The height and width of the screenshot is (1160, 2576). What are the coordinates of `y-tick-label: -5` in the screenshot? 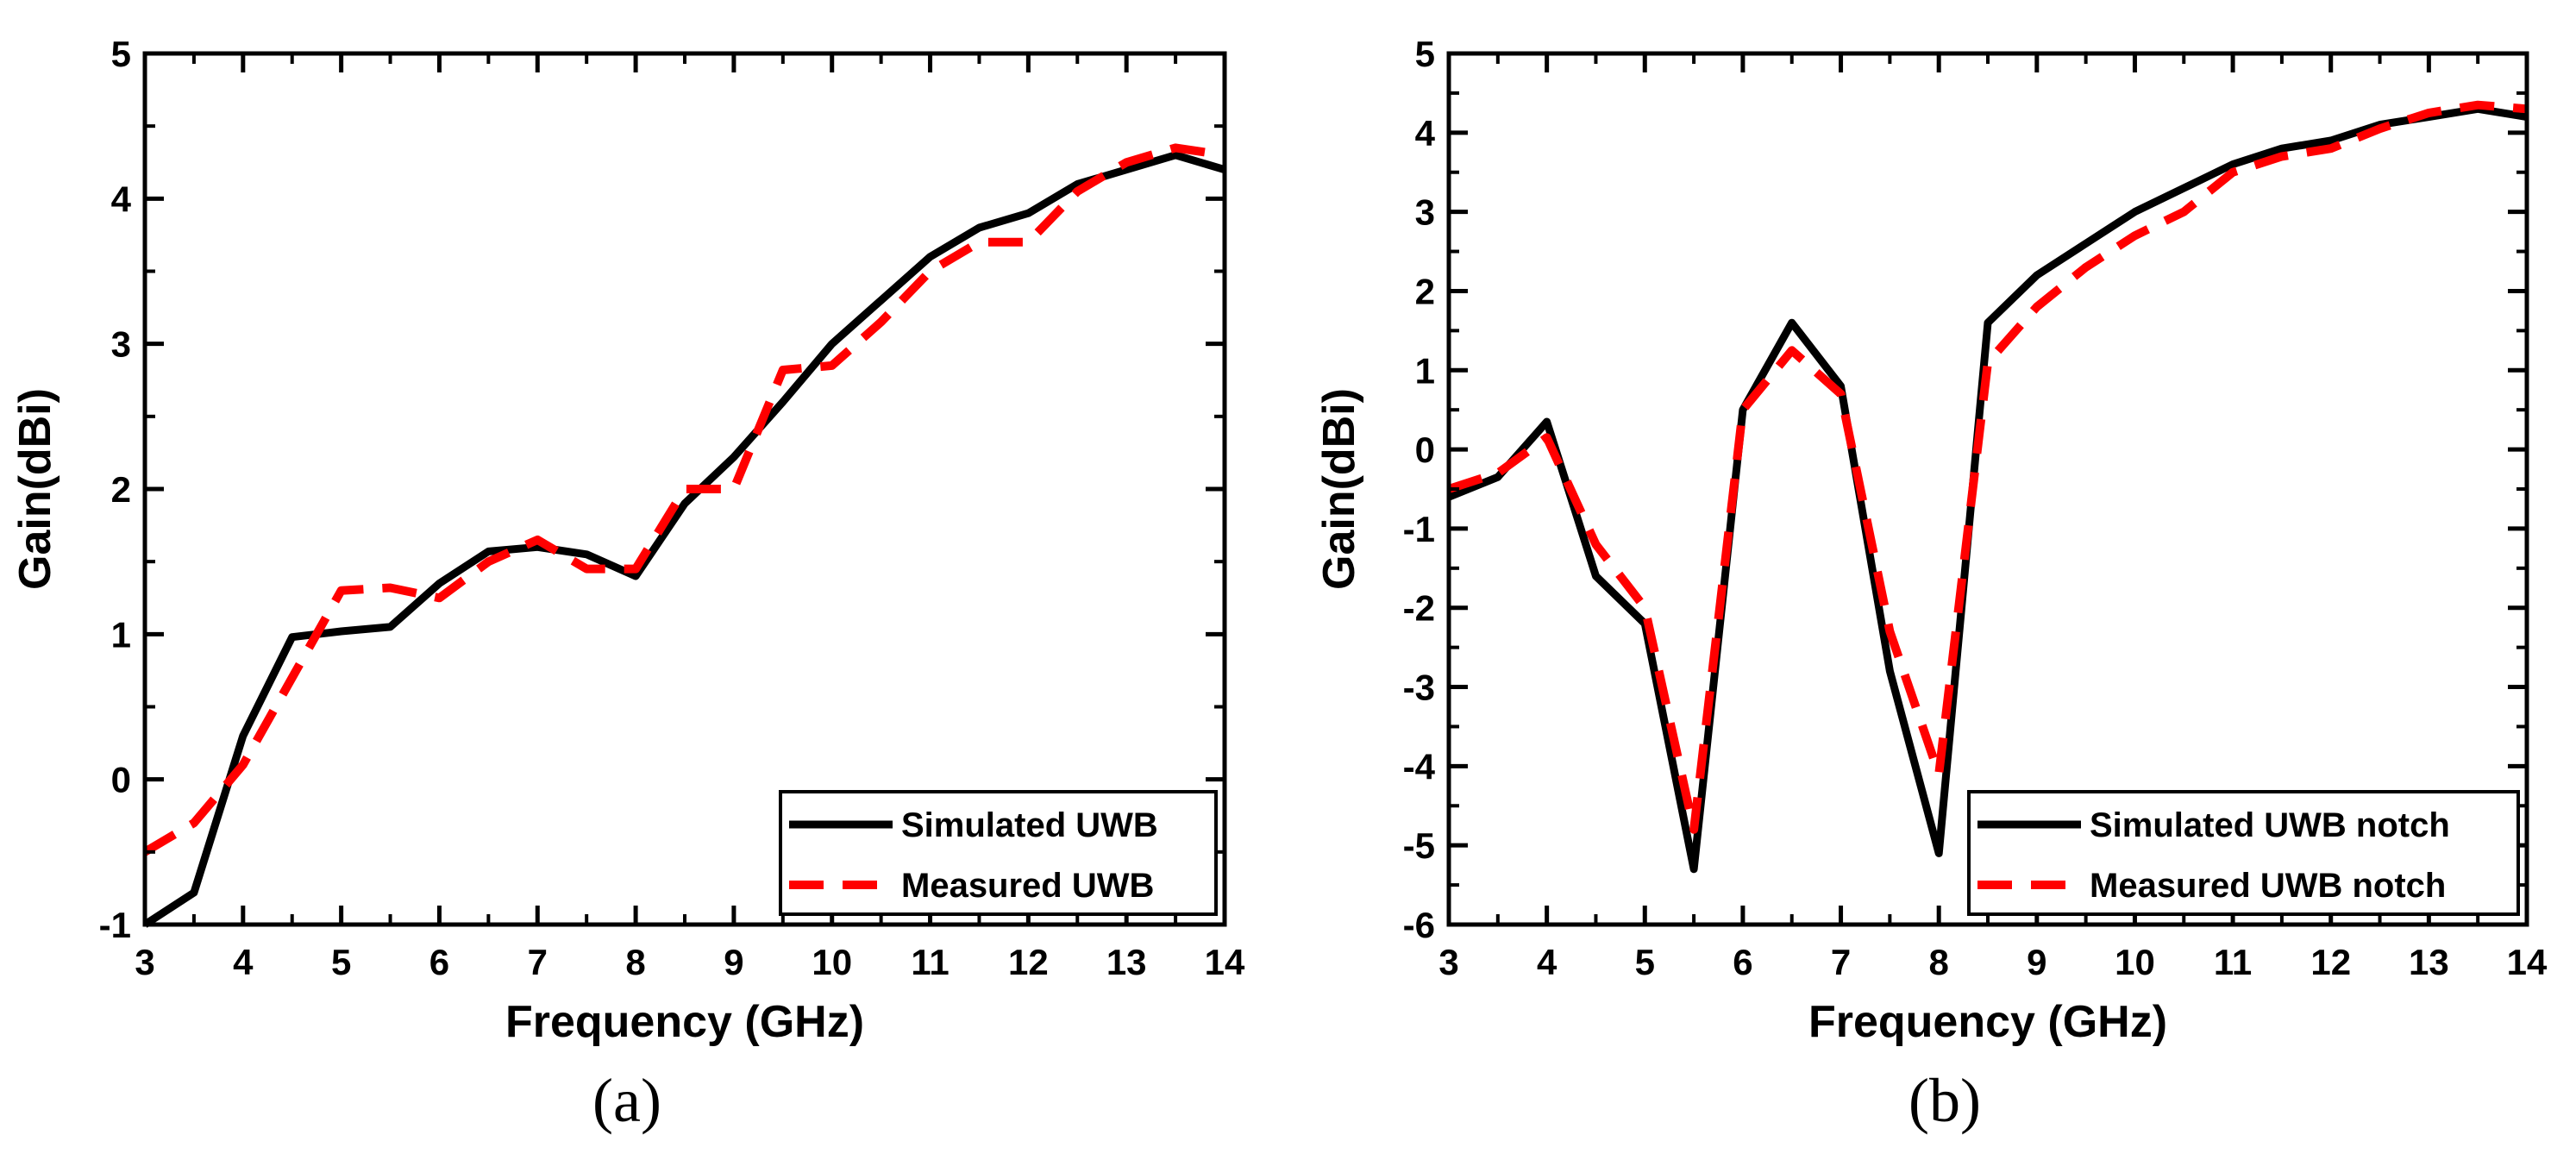 It's located at (1419, 845).